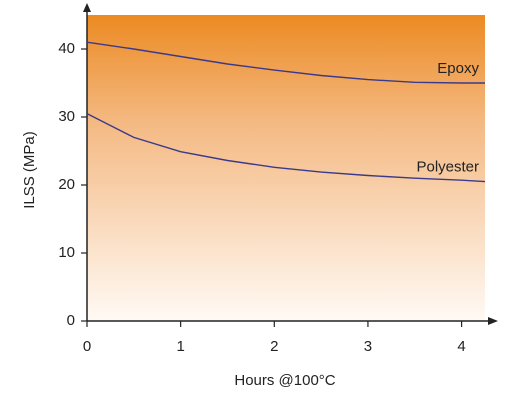 The height and width of the screenshot is (400, 514). Describe the element at coordinates (66, 48) in the screenshot. I see `y-tick-label: 40` at that location.